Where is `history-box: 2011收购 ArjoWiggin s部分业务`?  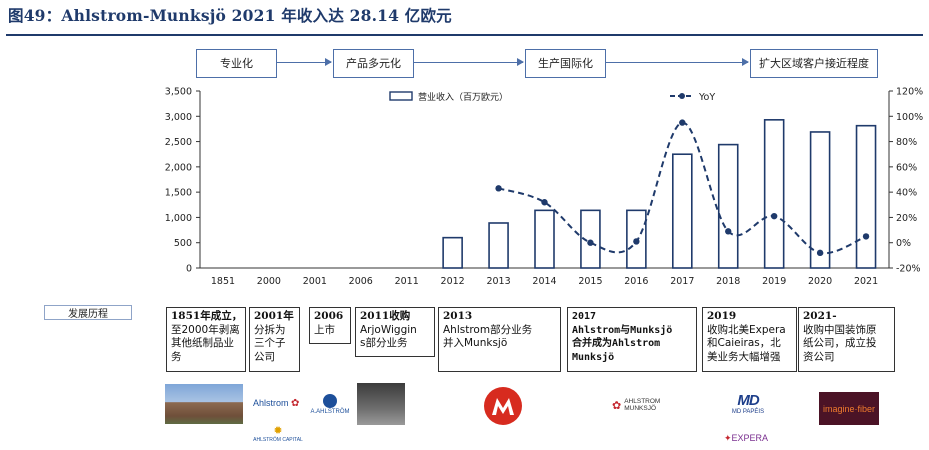 history-box: 2011收购 ArjoWiggin s部分业务 is located at coordinates (395, 332).